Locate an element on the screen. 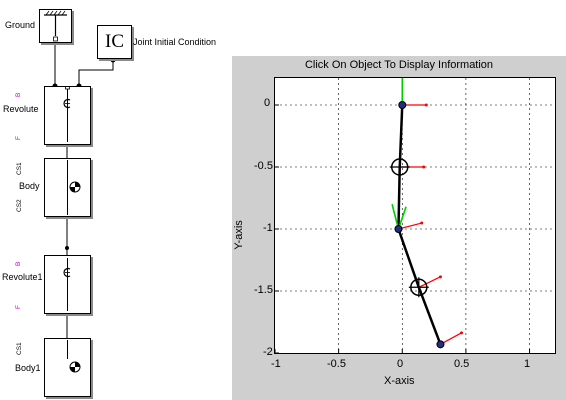 This screenshot has height=400, width=566. body1-block is located at coordinates (67, 367).